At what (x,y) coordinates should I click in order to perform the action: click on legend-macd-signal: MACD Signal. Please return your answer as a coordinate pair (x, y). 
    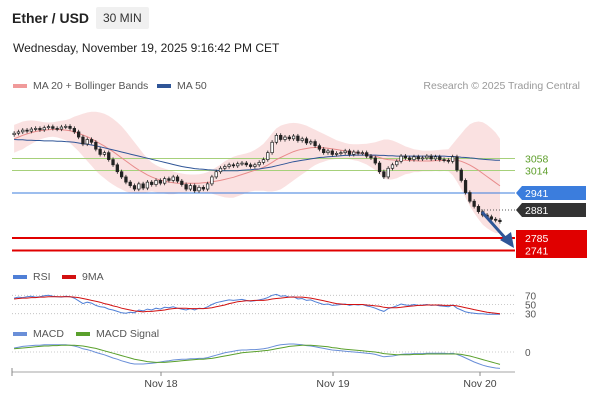
    Looking at the image, I should click on (117, 334).